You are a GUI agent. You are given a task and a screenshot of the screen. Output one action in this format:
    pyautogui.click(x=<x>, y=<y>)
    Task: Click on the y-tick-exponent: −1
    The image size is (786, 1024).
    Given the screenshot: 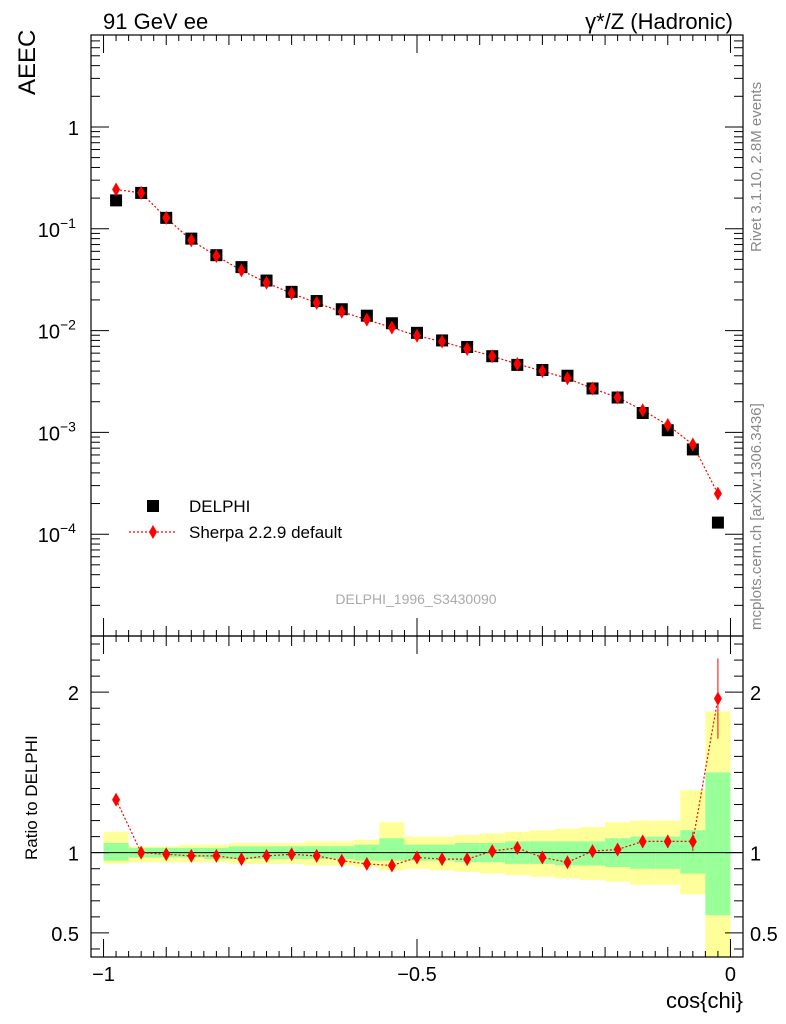 What is the action you would take?
    pyautogui.click(x=68, y=223)
    